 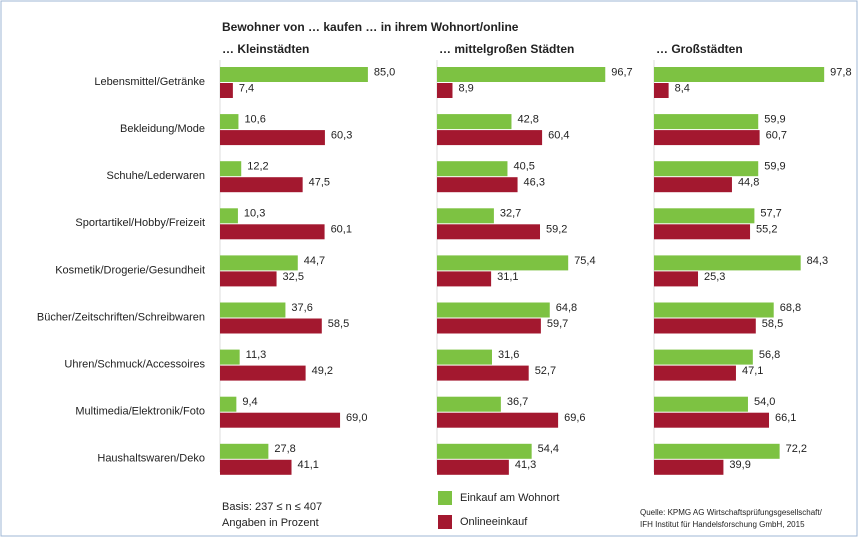 What do you see at coordinates (465, 88) in the screenshot?
I see `value-label: 8,9` at bounding box center [465, 88].